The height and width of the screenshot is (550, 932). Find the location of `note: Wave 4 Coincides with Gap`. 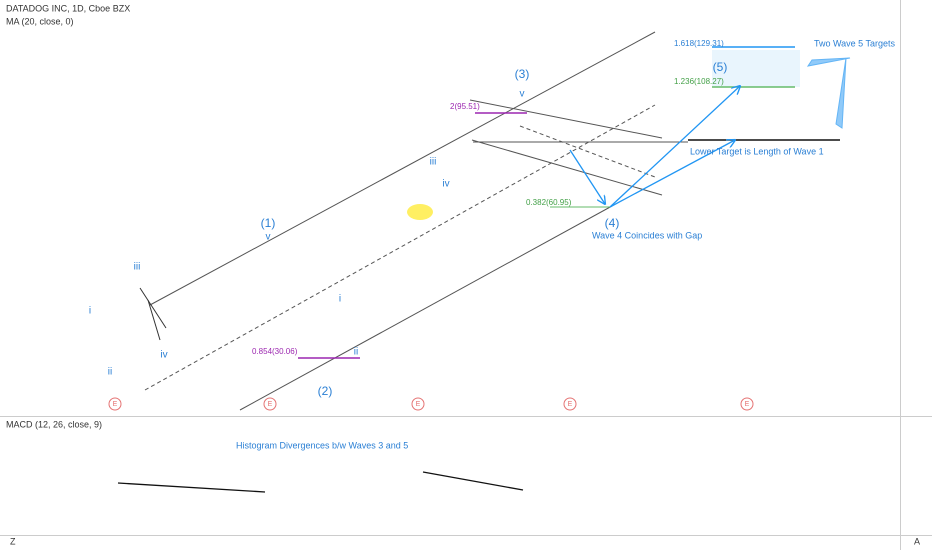

note: Wave 4 Coincides with Gap is located at coordinates (647, 235).